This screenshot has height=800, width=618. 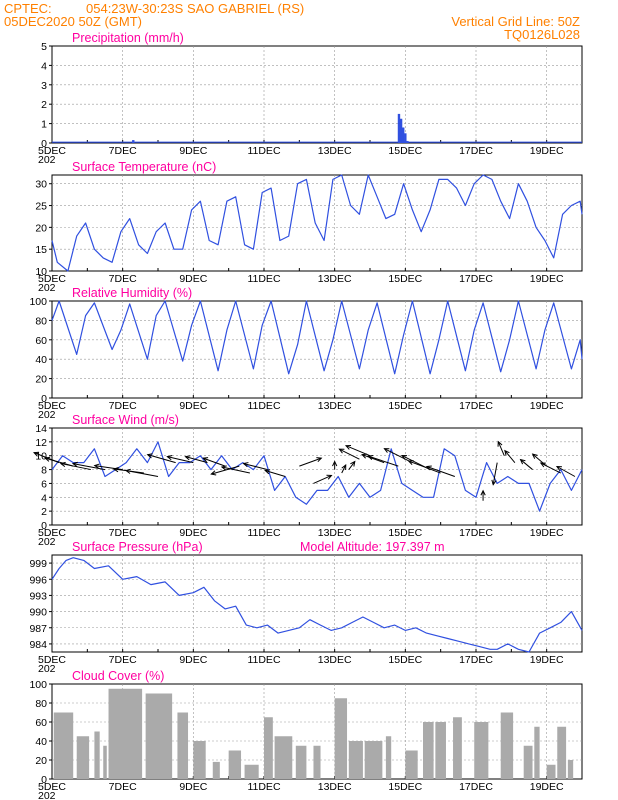 I want to click on y-tick-label: 12, so click(x=41, y=443).